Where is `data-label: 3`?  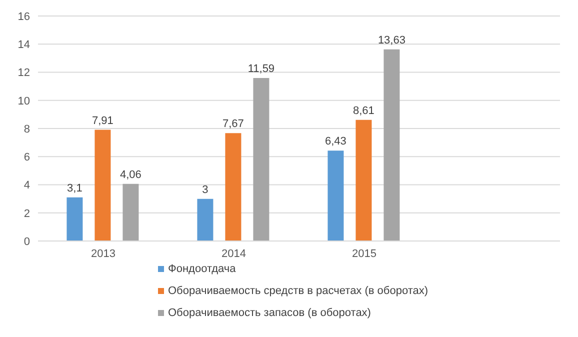
data-label: 3 is located at coordinates (205, 190).